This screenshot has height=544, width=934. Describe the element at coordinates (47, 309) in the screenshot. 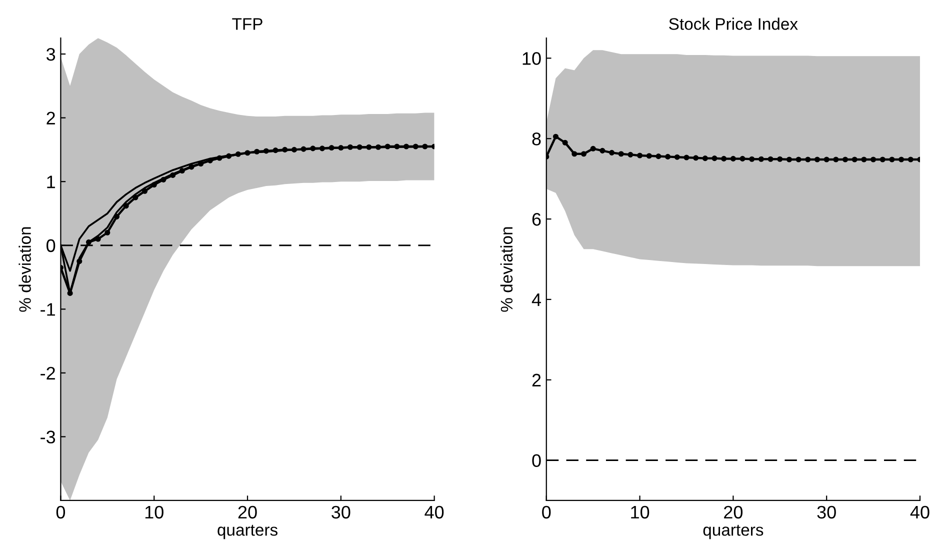

I see `y-tick-label: -1` at that location.